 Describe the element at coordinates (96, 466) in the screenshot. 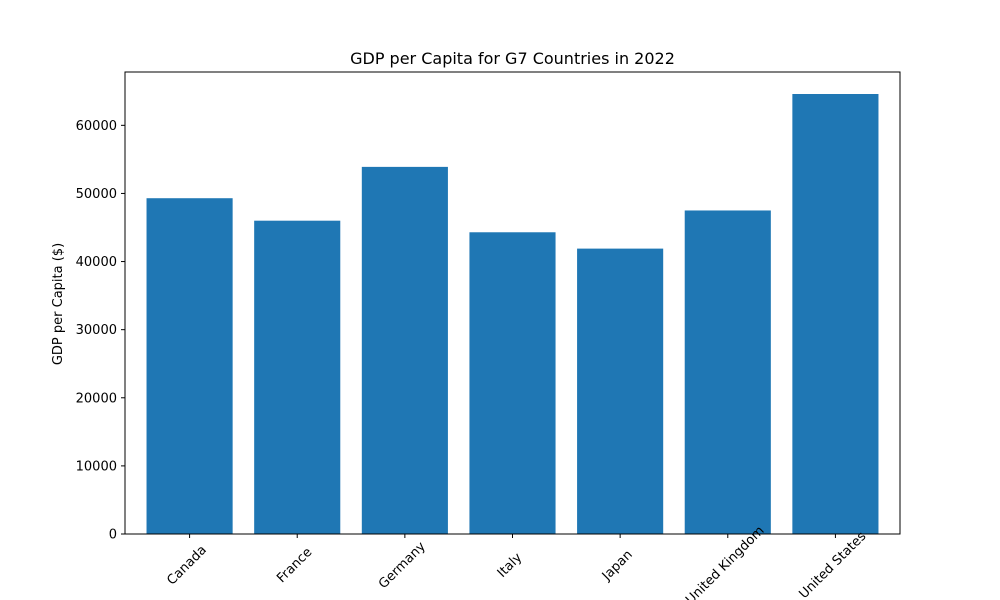

I see `y-tick-label: 10000` at that location.